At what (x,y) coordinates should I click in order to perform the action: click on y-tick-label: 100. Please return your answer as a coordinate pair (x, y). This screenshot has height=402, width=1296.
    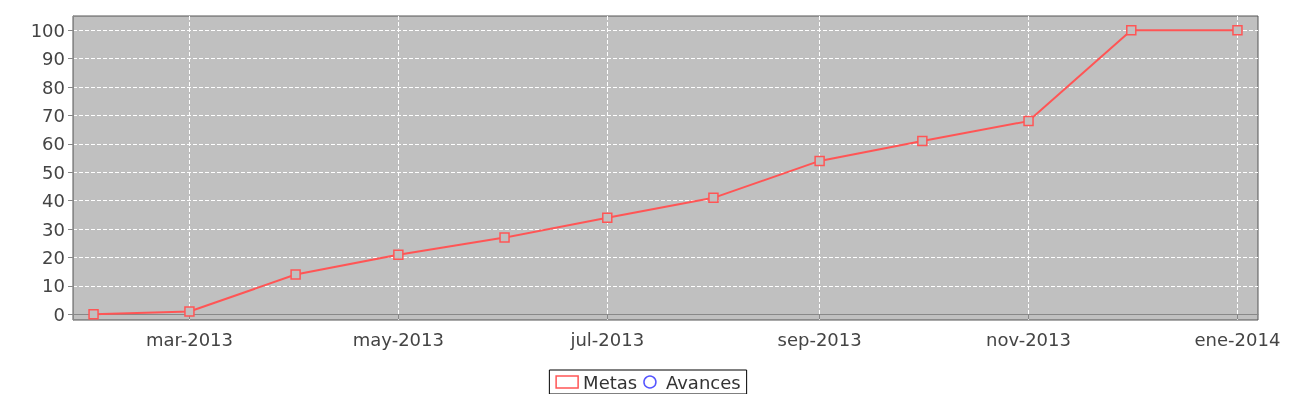
    Looking at the image, I should click on (47, 30).